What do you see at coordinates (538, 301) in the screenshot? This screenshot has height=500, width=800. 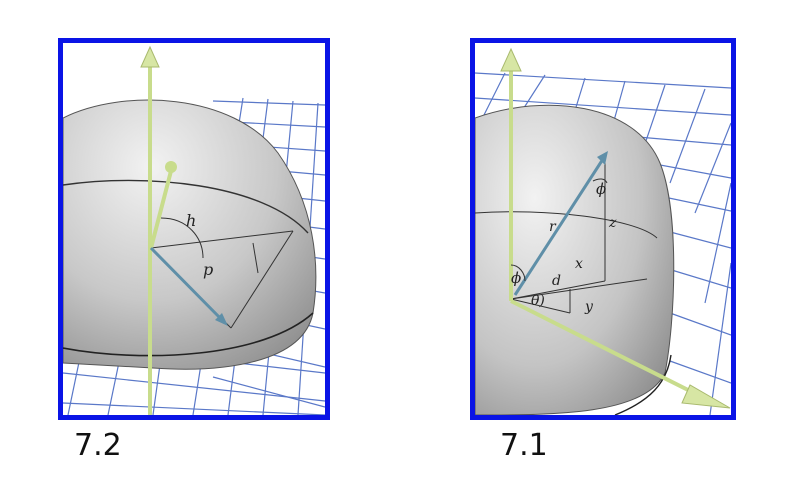 I see `label-theta: θ)` at bounding box center [538, 301].